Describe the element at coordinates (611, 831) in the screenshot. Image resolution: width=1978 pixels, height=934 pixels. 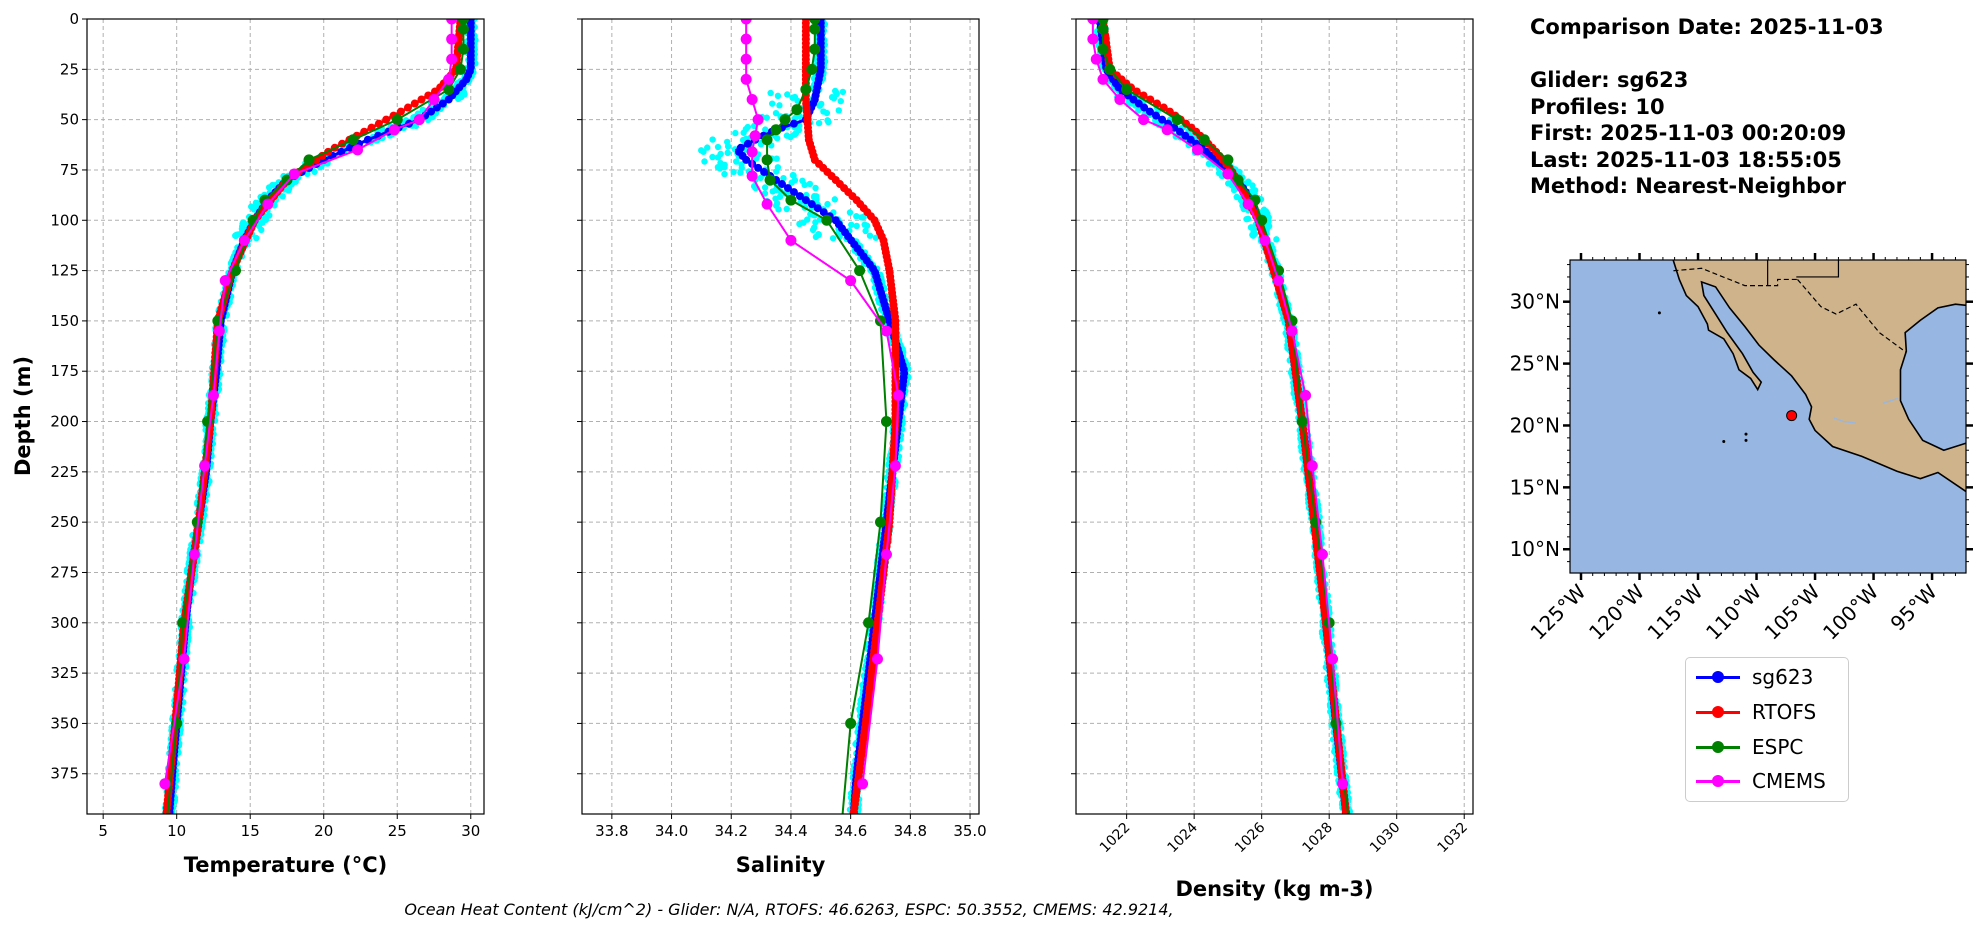
I see `x-tick-label: 33.8` at that location.